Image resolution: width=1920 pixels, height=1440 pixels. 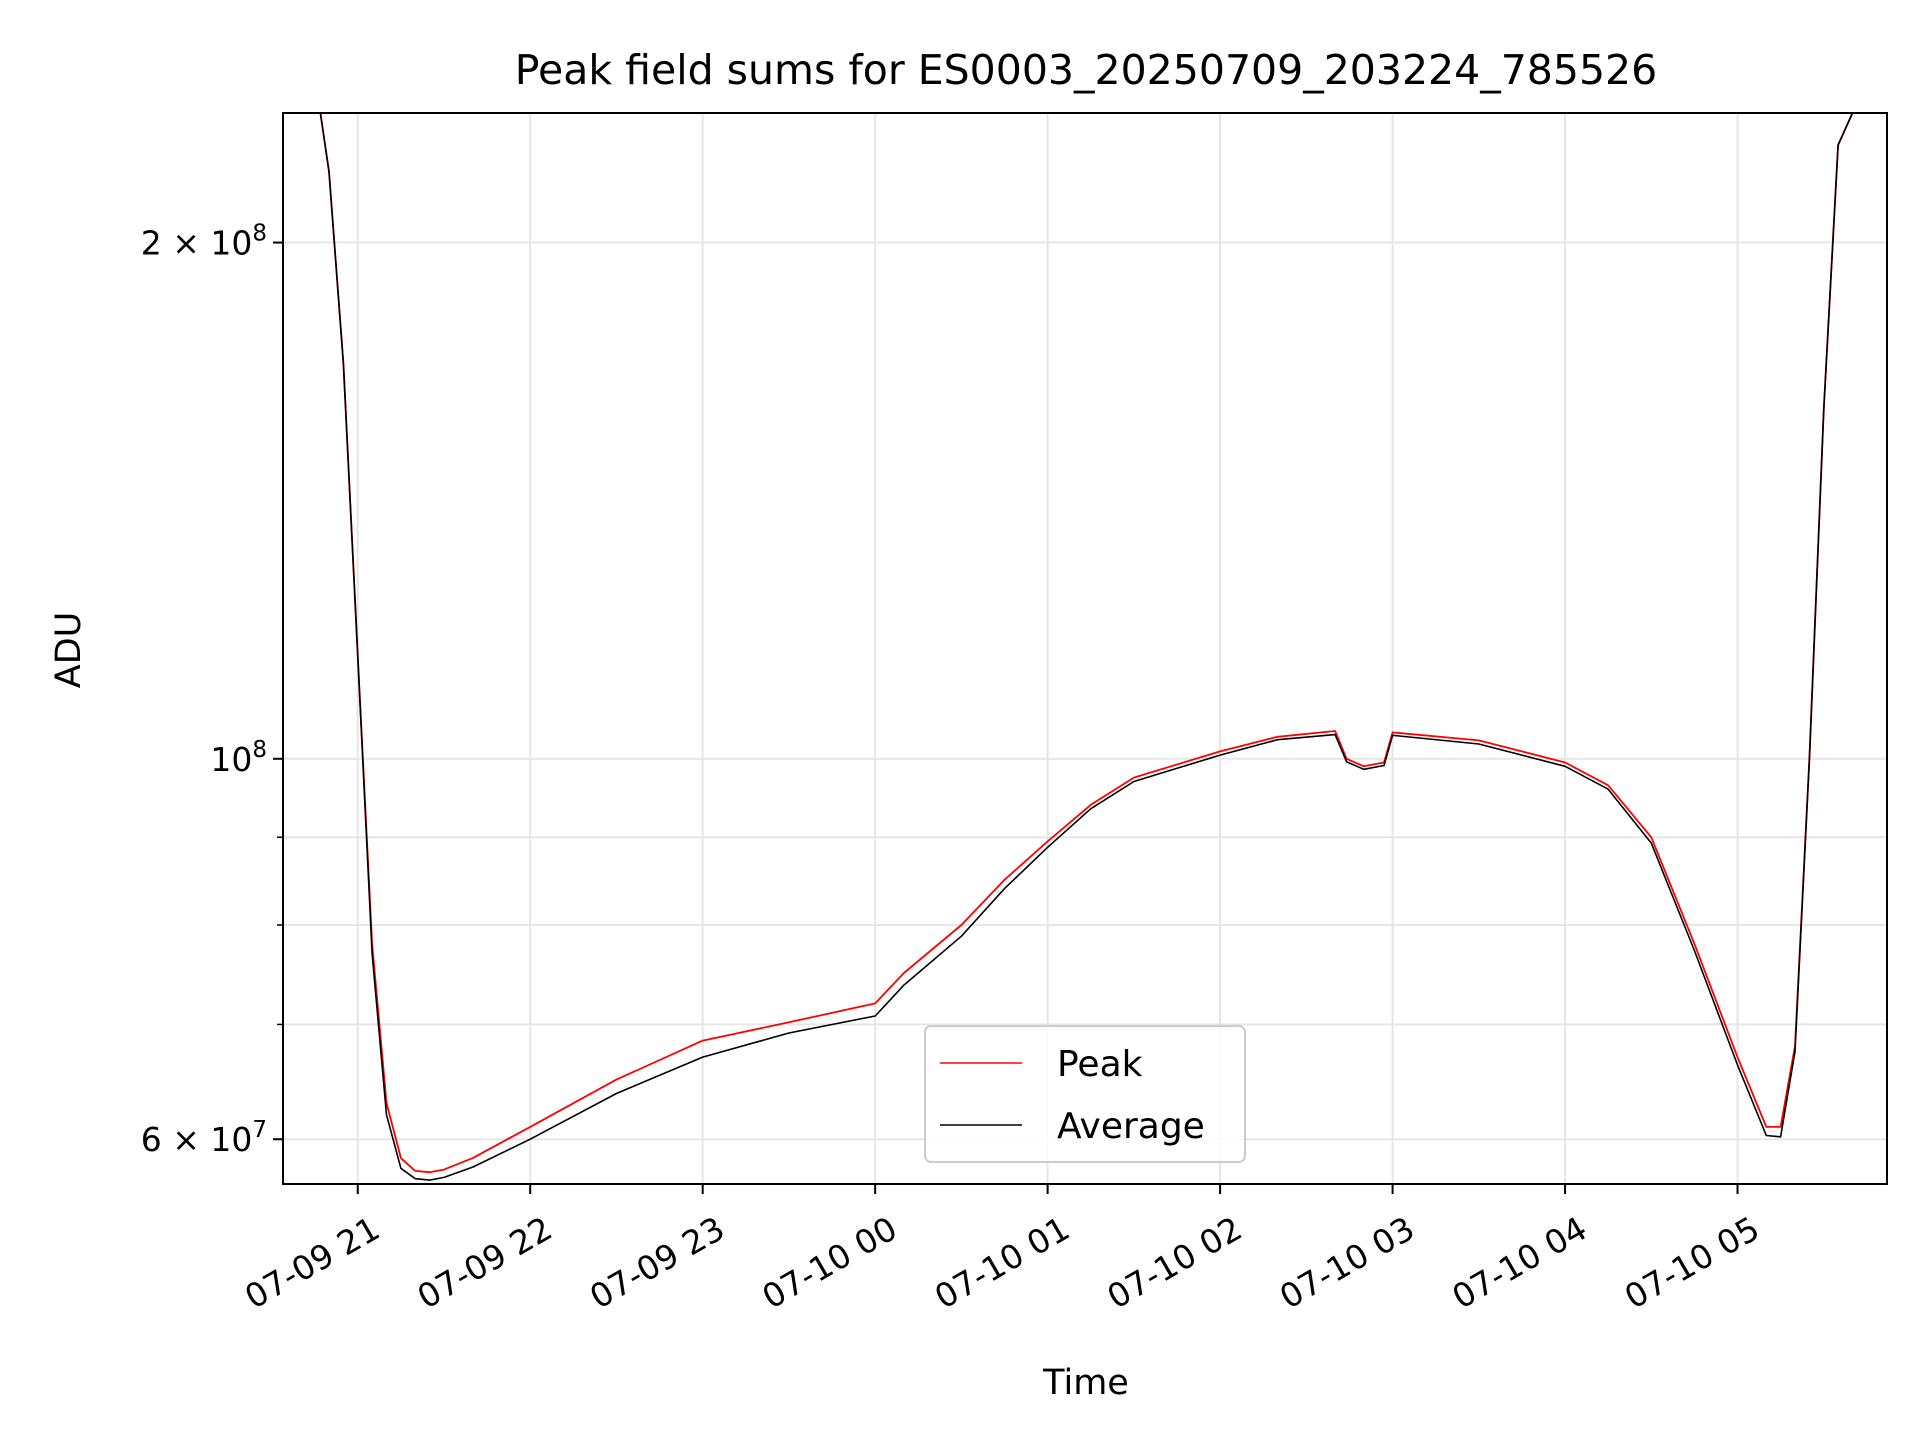 What do you see at coordinates (238, 758) in the screenshot?
I see `y-tick-label: 108` at bounding box center [238, 758].